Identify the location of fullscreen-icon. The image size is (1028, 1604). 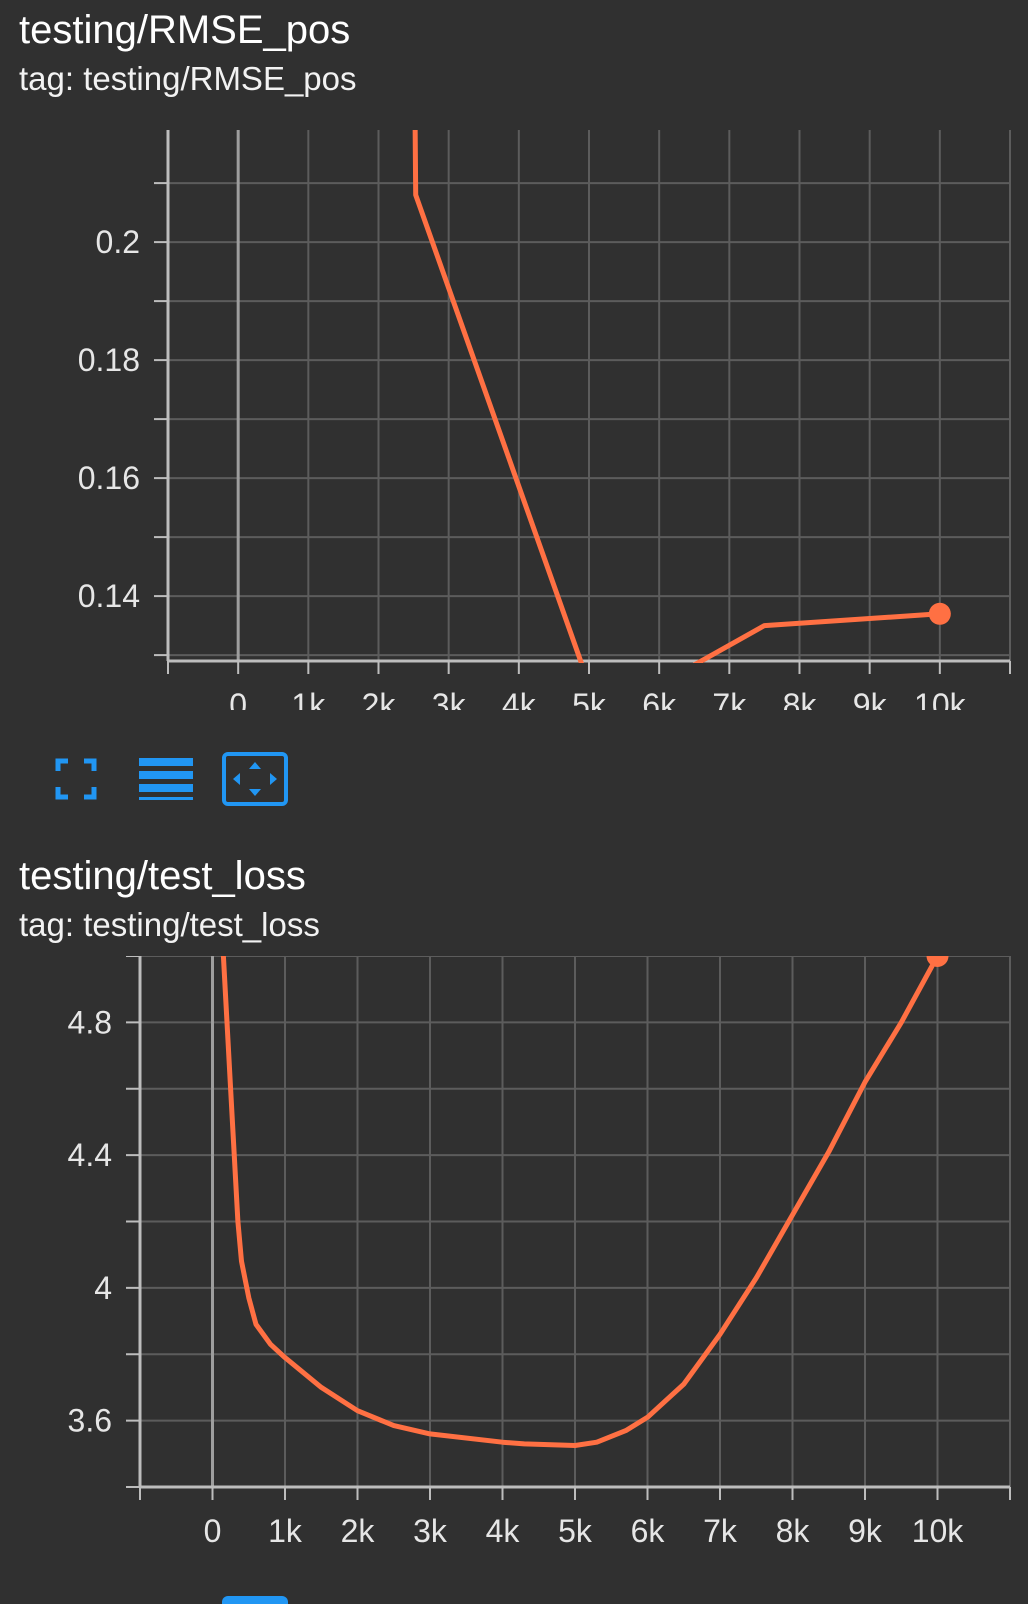
(76, 779).